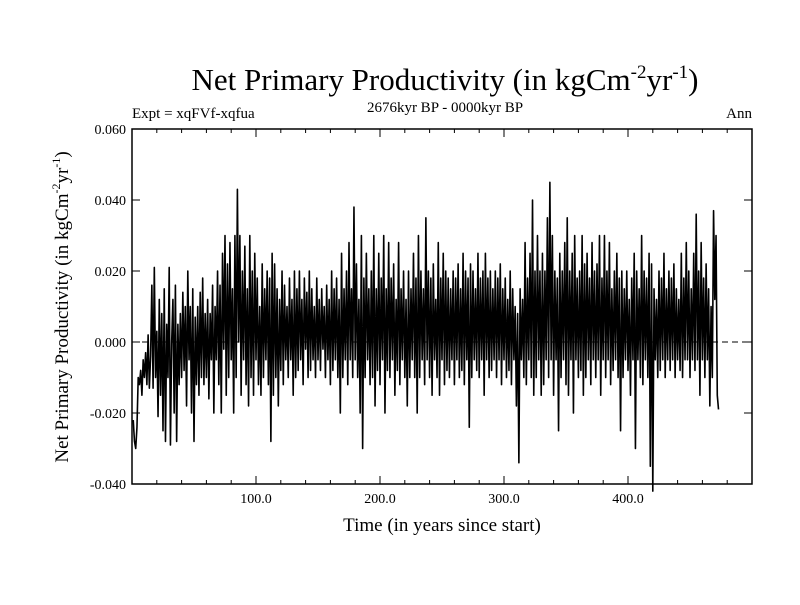  I want to click on x-tick-label: 200.0, so click(380, 499).